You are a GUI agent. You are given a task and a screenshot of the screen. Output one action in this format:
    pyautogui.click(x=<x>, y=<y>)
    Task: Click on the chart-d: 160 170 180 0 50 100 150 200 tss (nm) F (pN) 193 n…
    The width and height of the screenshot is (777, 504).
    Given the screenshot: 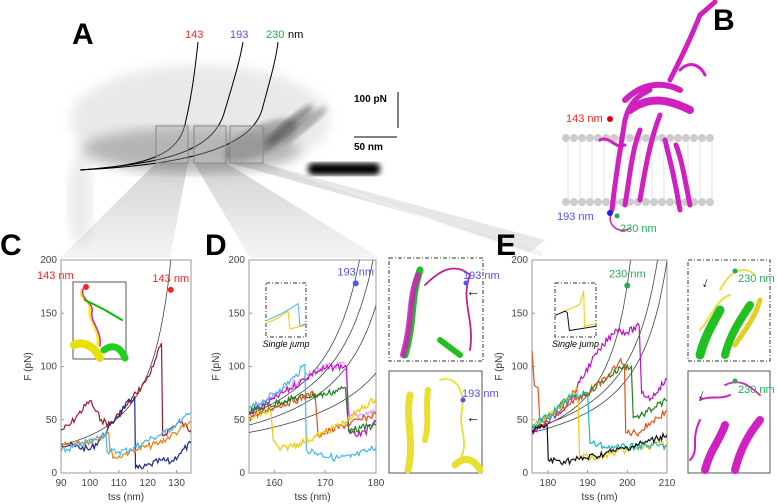 What is the action you would take?
    pyautogui.click(x=298, y=379)
    